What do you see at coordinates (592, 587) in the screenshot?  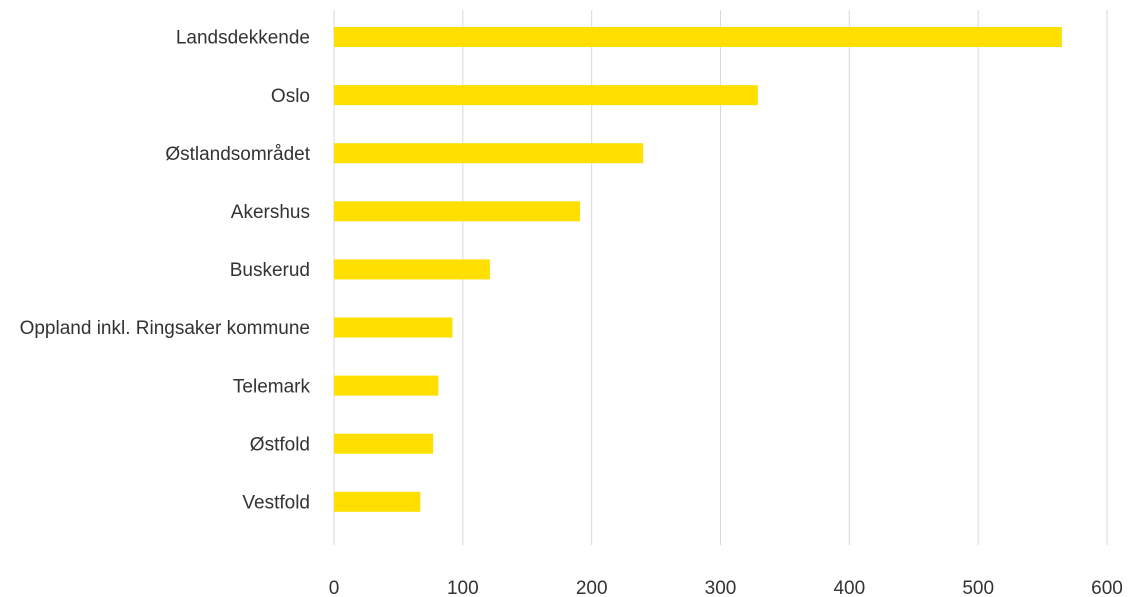 I see `x-tick-label: 200` at bounding box center [592, 587].